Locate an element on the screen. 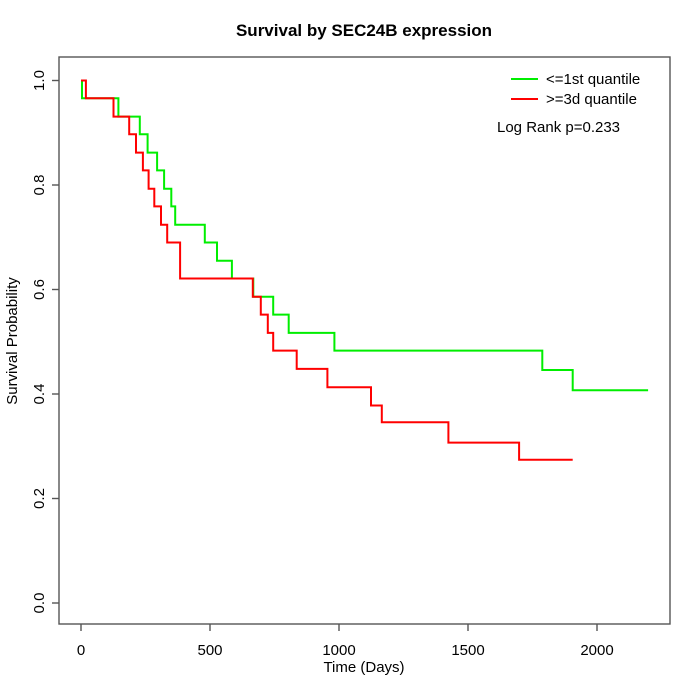 Image resolution: width=700 pixels, height=700 pixels. y-tick-label: 1.0 is located at coordinates (39, 80).